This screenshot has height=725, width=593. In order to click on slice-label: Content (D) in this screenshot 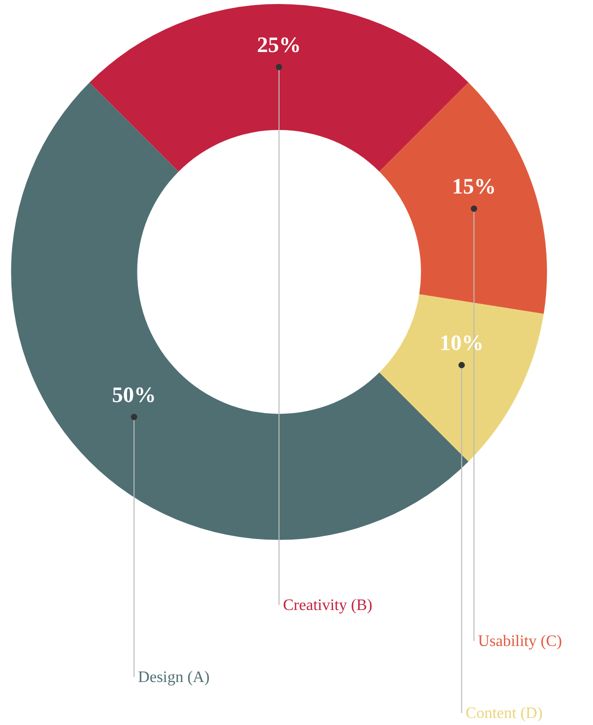, I will do `click(504, 713)`.